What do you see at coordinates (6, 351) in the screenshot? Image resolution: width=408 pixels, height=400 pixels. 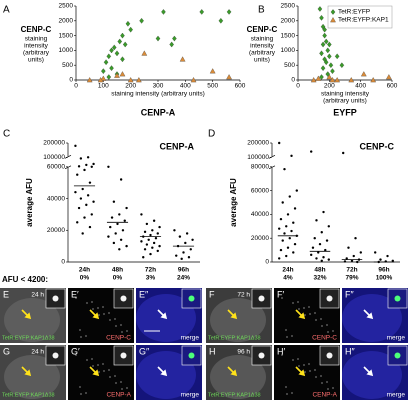 I see `panel-letter: G` at bounding box center [6, 351].